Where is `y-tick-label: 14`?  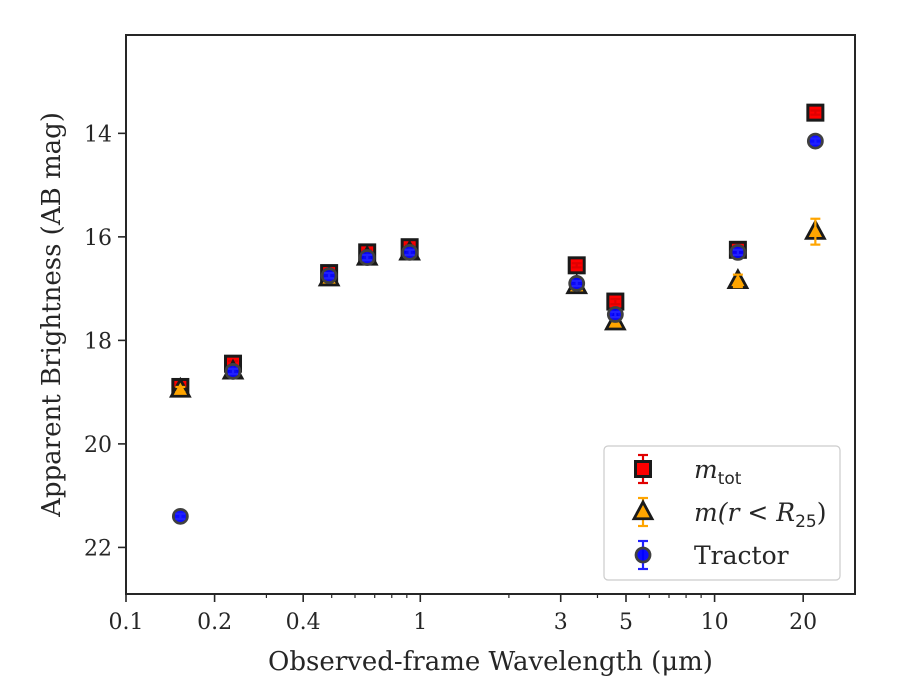
y-tick-label: 14 is located at coordinates (98, 134).